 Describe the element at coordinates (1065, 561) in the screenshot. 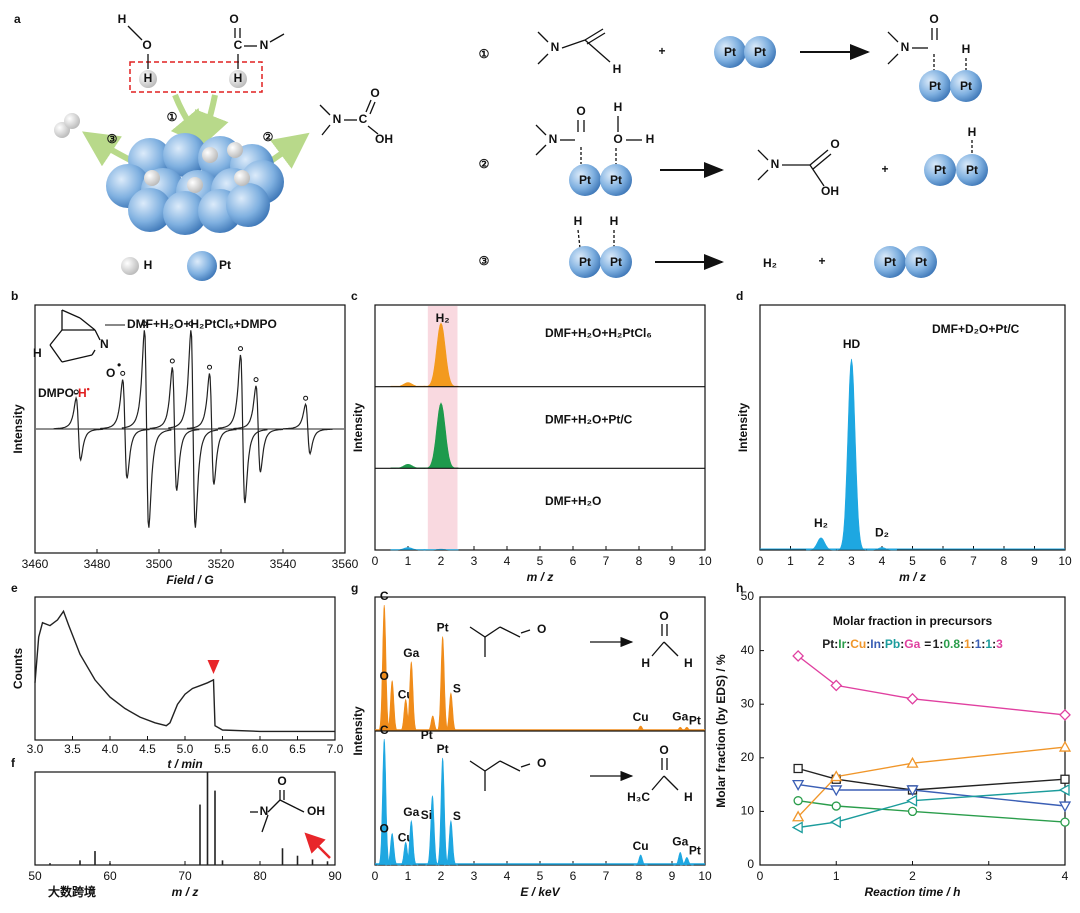

I see `x-tick-label: 10` at that location.